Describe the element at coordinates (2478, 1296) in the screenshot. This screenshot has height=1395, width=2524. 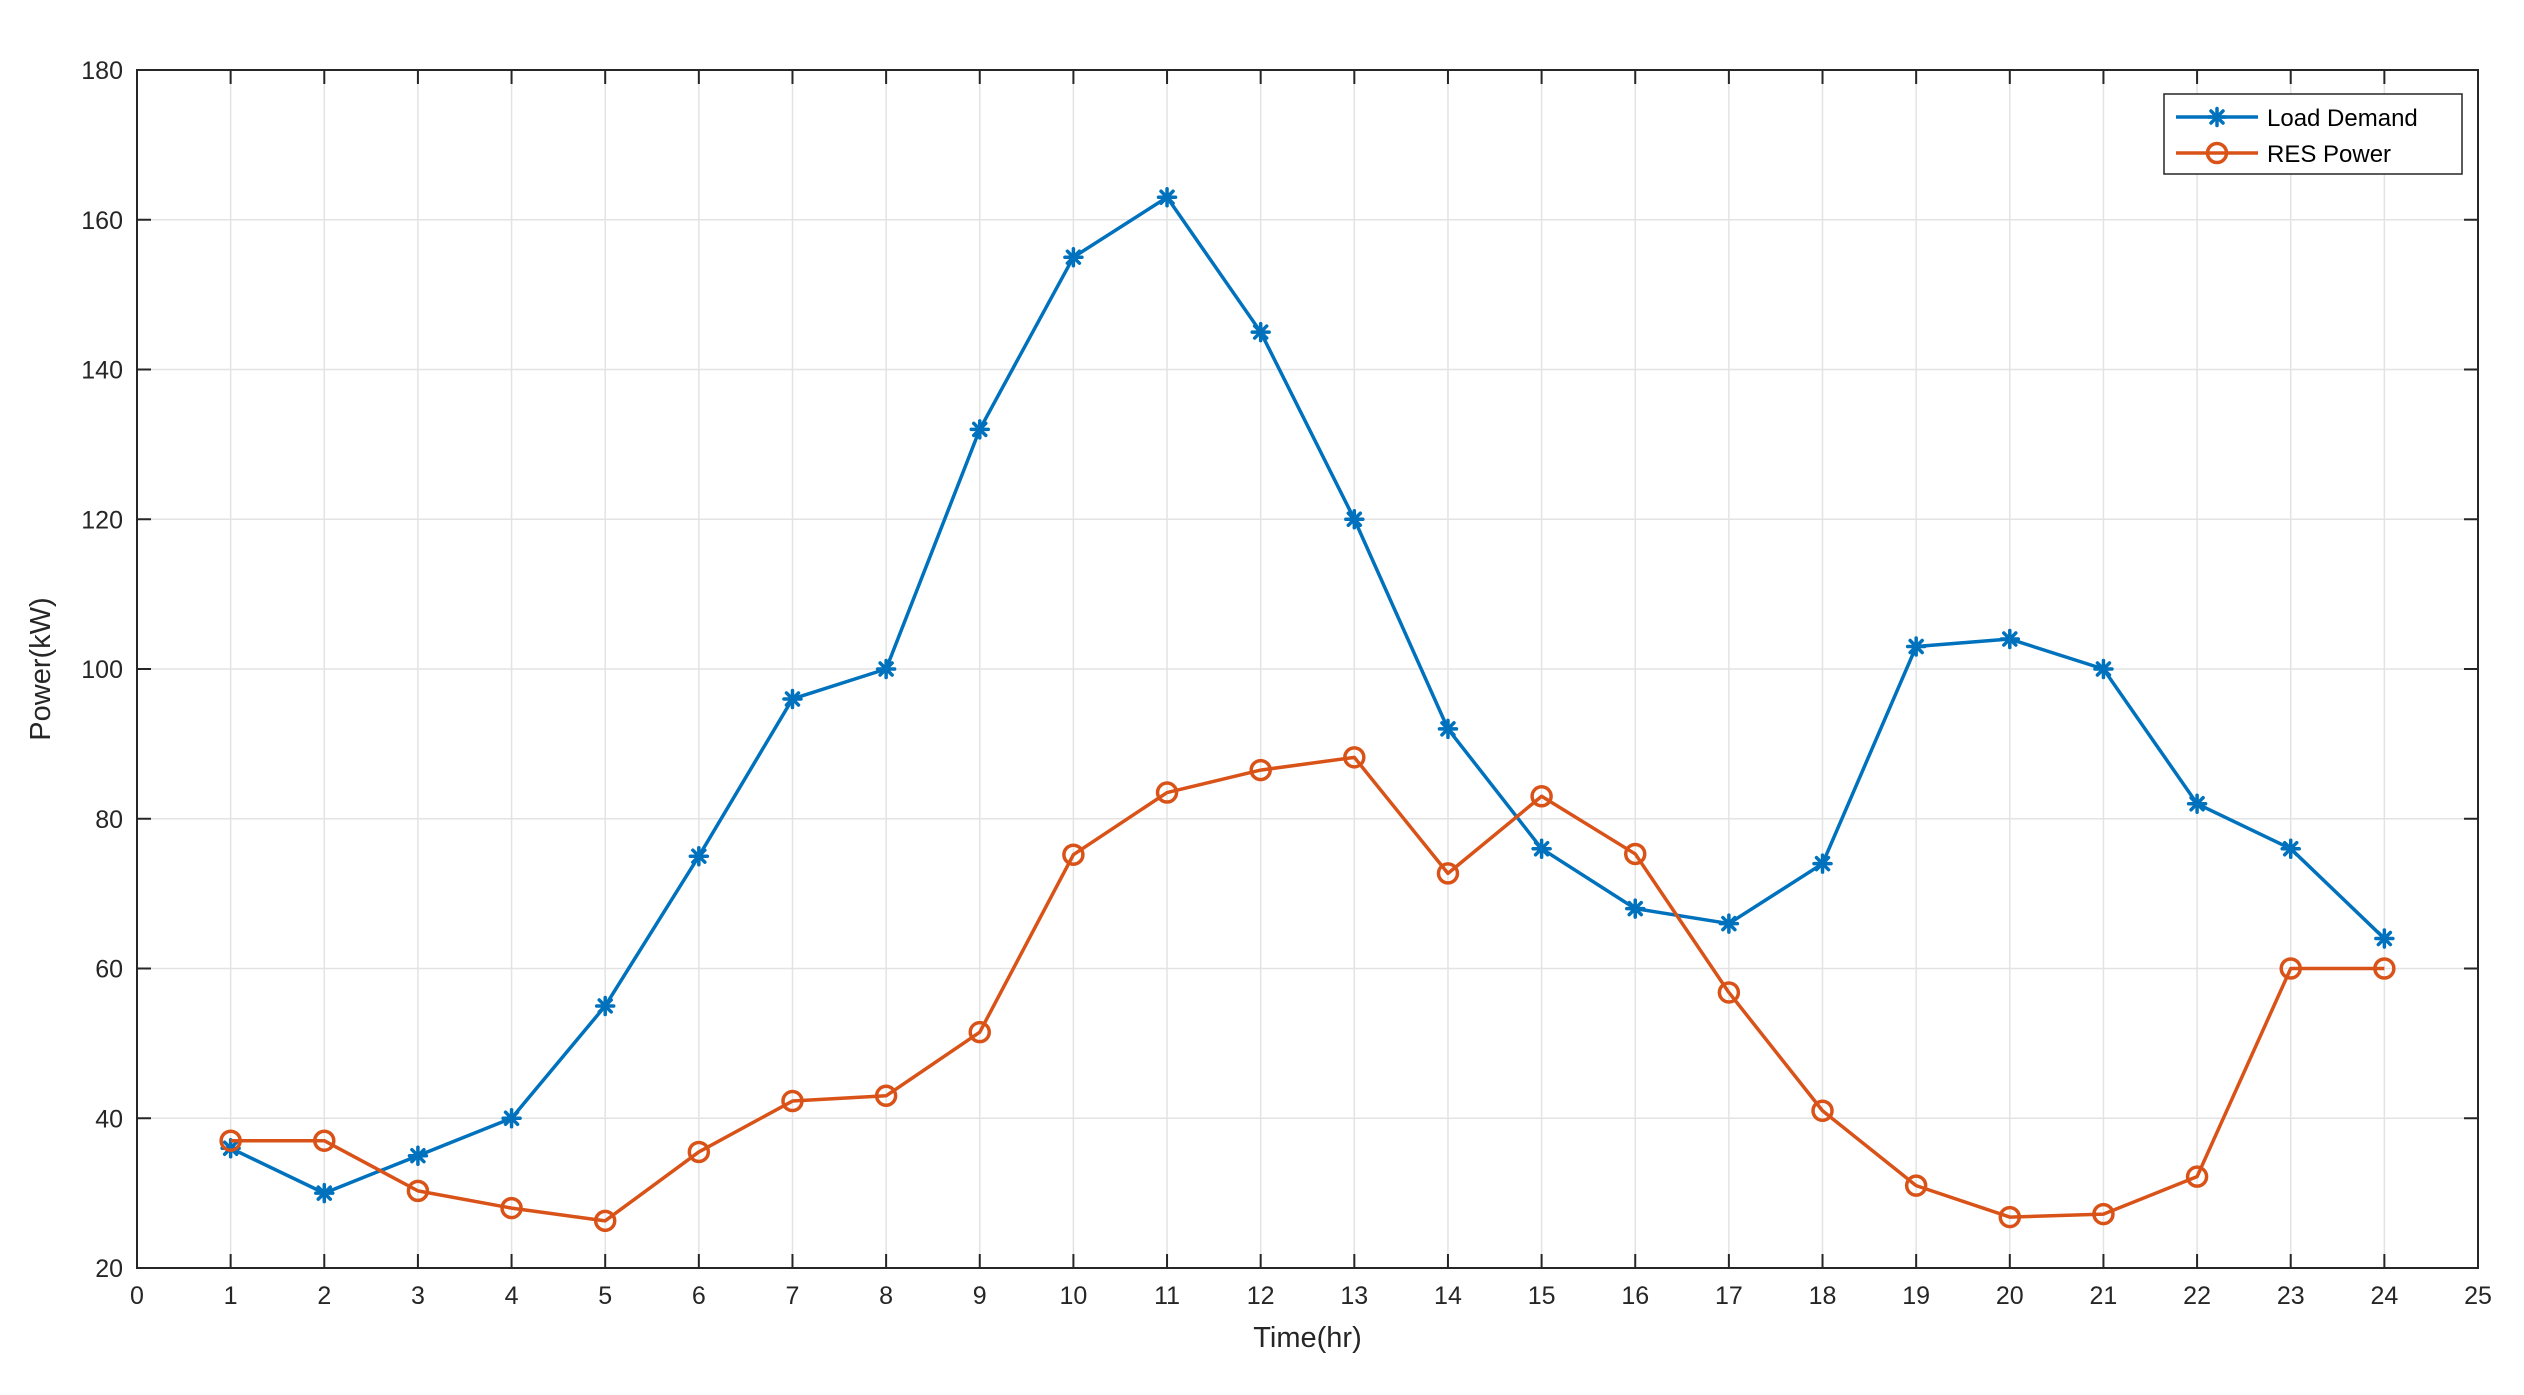
I see `x-tick-label: 25` at that location.